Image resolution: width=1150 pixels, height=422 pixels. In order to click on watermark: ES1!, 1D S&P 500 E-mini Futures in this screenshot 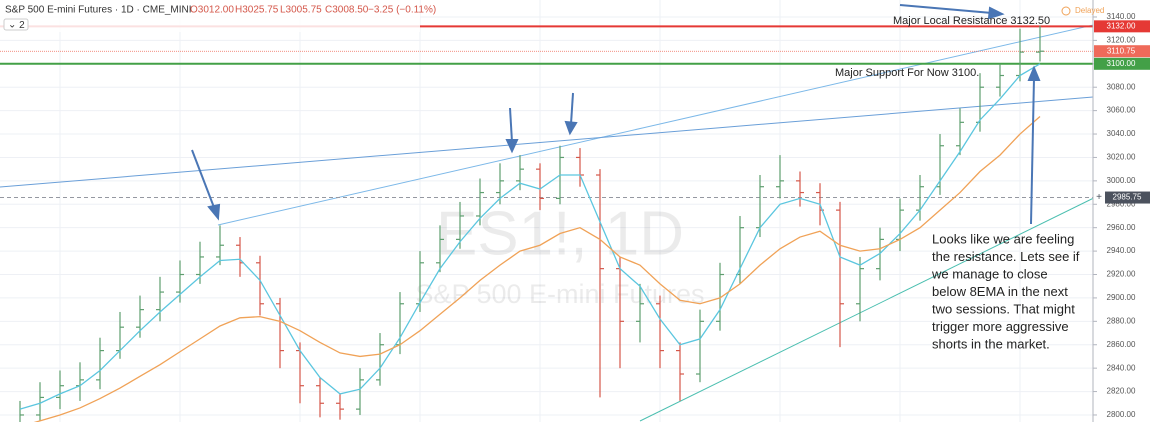, I will do `click(559, 254)`.